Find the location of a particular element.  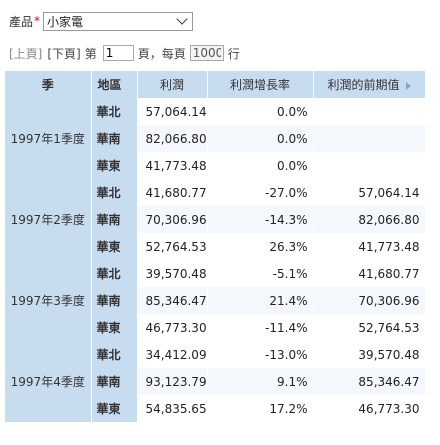

profit-cell: 85,346.47 is located at coordinates (172, 300).